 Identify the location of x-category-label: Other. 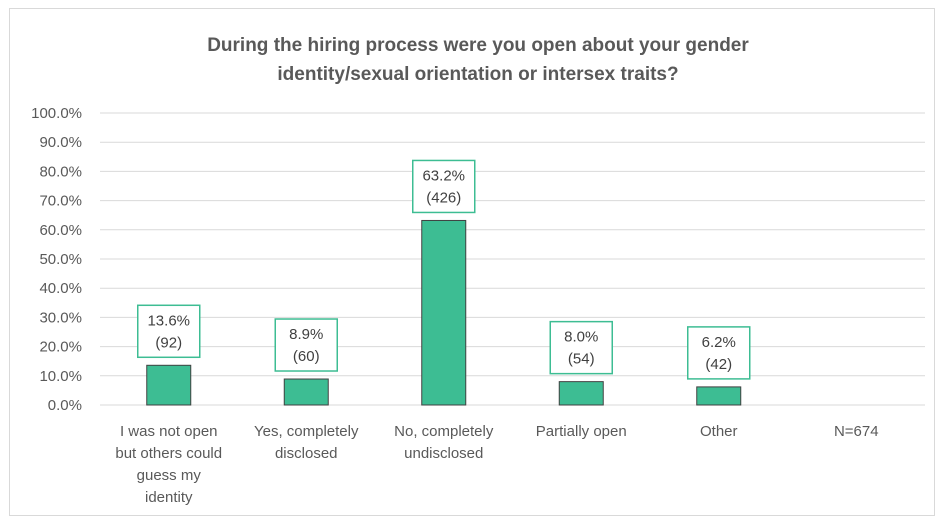
(719, 431).